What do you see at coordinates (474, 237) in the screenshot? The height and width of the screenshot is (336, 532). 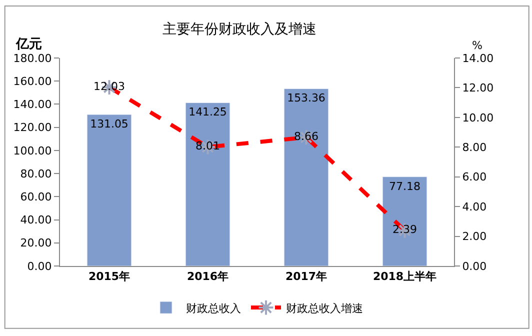 I see `y2-tick-label: 2.00` at bounding box center [474, 237].